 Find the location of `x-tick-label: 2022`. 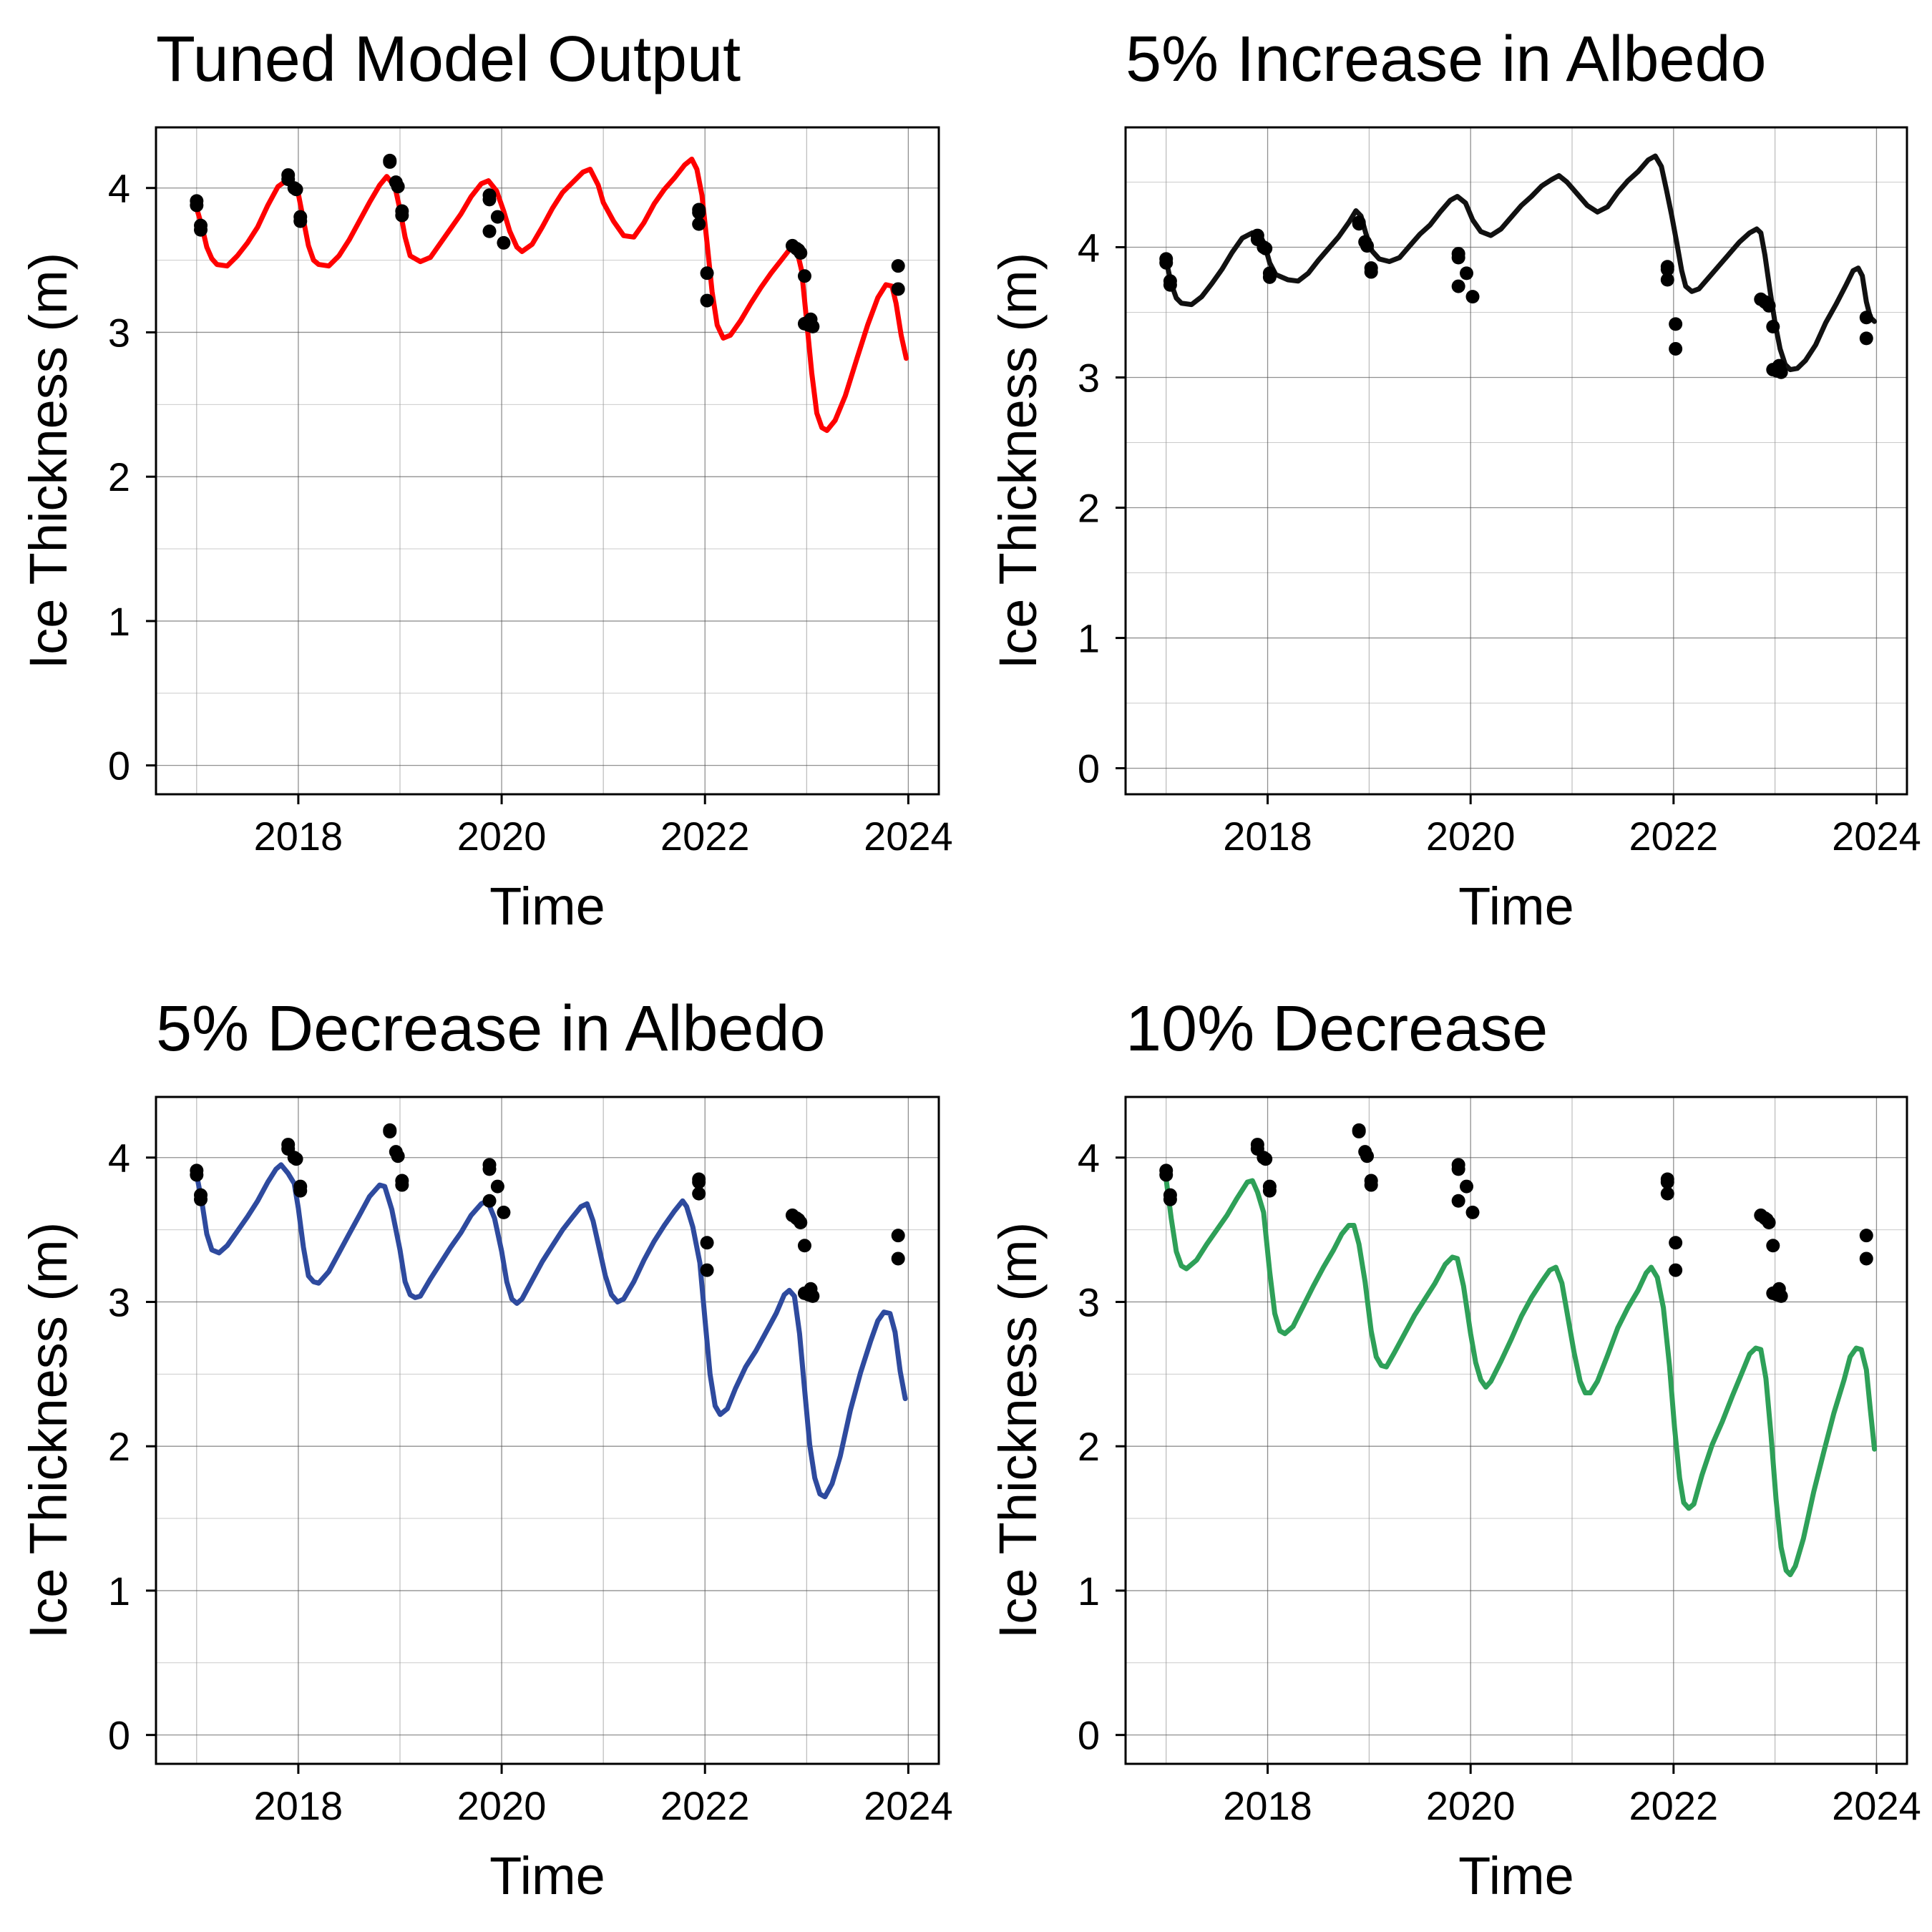

x-tick-label: 2022 is located at coordinates (1674, 1805).